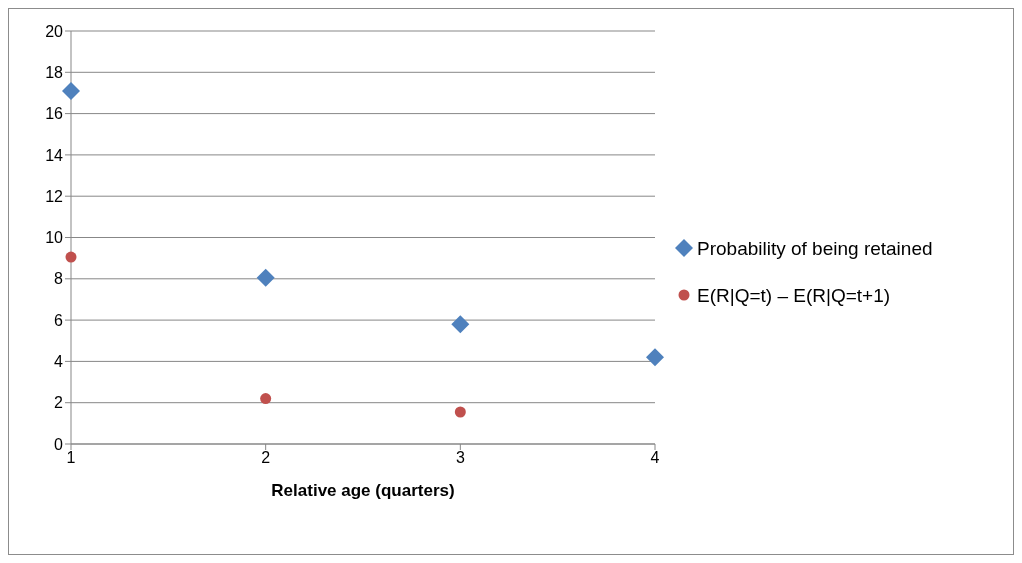 Image resolution: width=1022 pixels, height=563 pixels. What do you see at coordinates (655, 458) in the screenshot?
I see `x-tick-label: 4` at bounding box center [655, 458].